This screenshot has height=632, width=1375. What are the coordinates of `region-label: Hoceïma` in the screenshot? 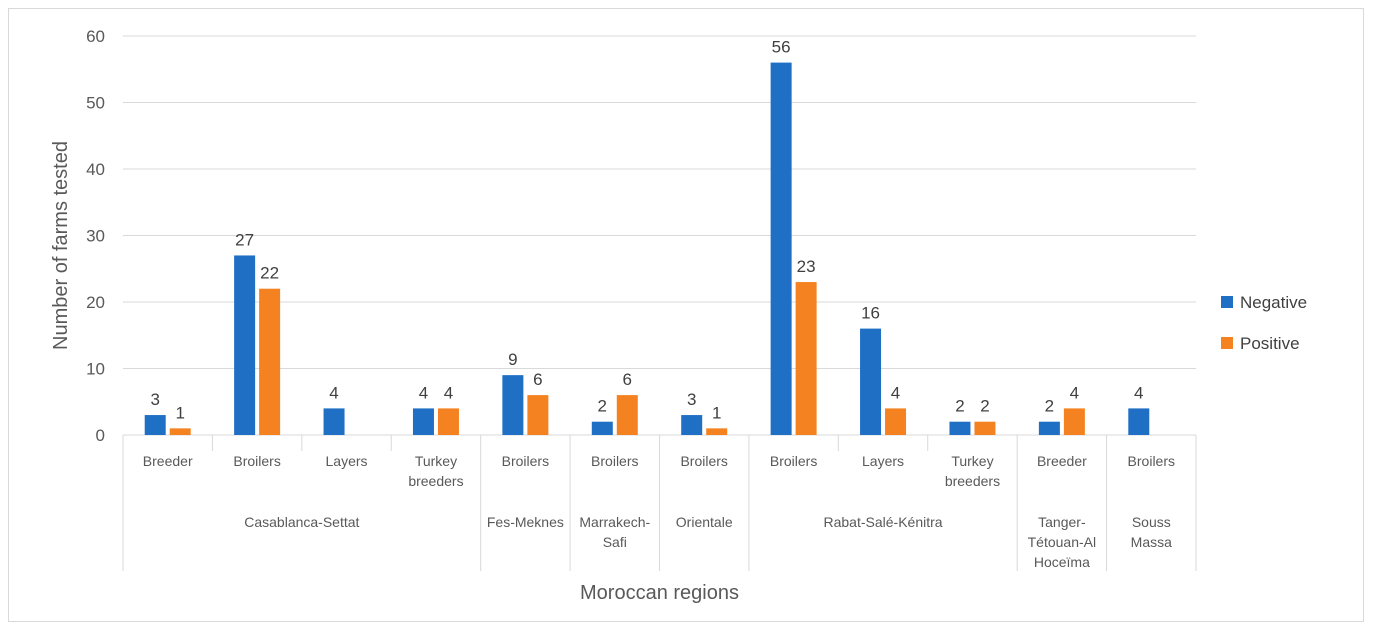 It's located at (1062, 562).